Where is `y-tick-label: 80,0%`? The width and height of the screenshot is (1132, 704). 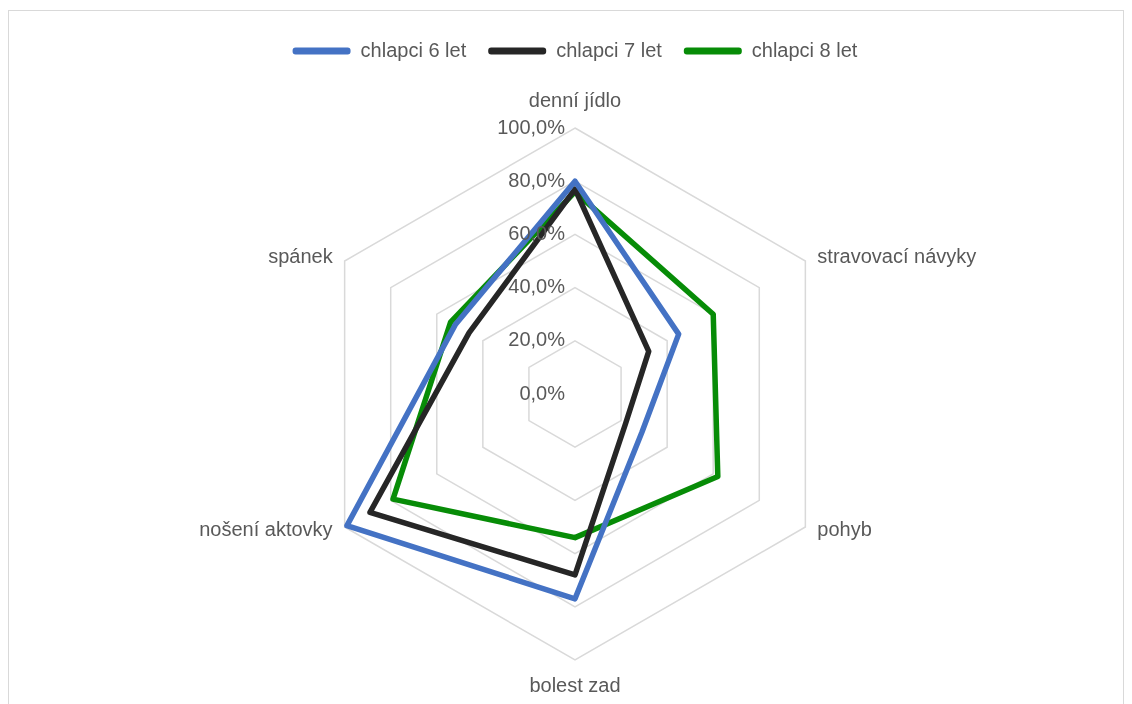
y-tick-label: 80,0% is located at coordinates (537, 179).